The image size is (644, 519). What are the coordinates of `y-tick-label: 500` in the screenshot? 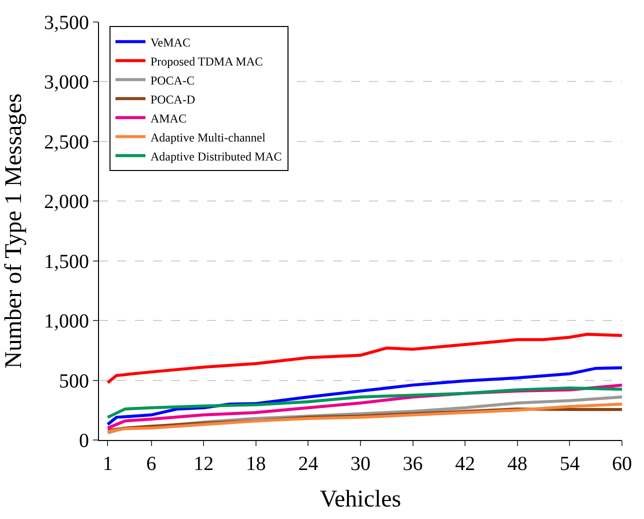 It's located at (74, 381).